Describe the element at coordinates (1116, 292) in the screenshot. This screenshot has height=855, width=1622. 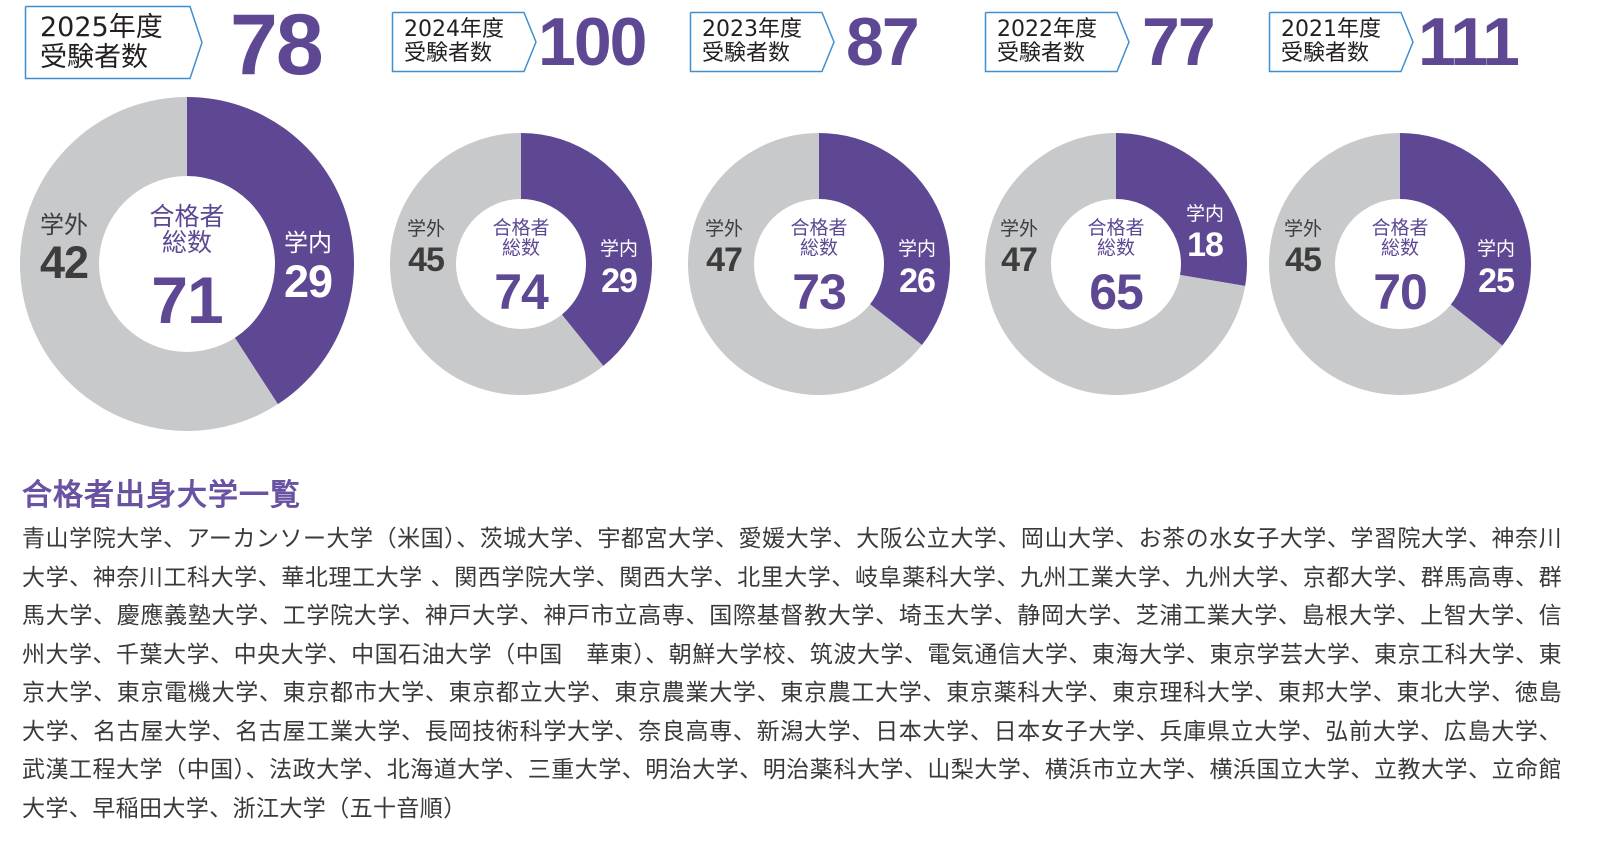
I see `total-passed-value: 65` at that location.